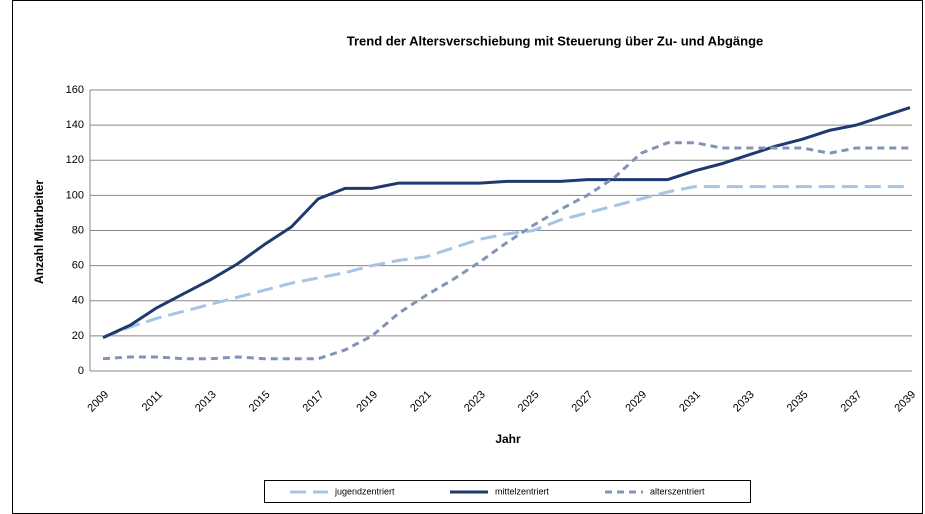  I want to click on y-tick-label: 60, so click(78, 266).